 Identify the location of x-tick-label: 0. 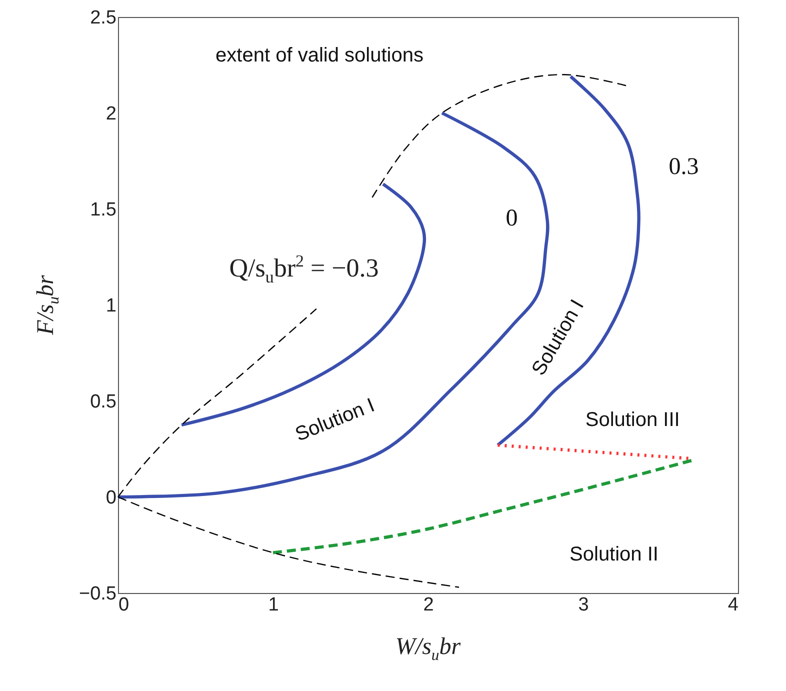
(124, 605).